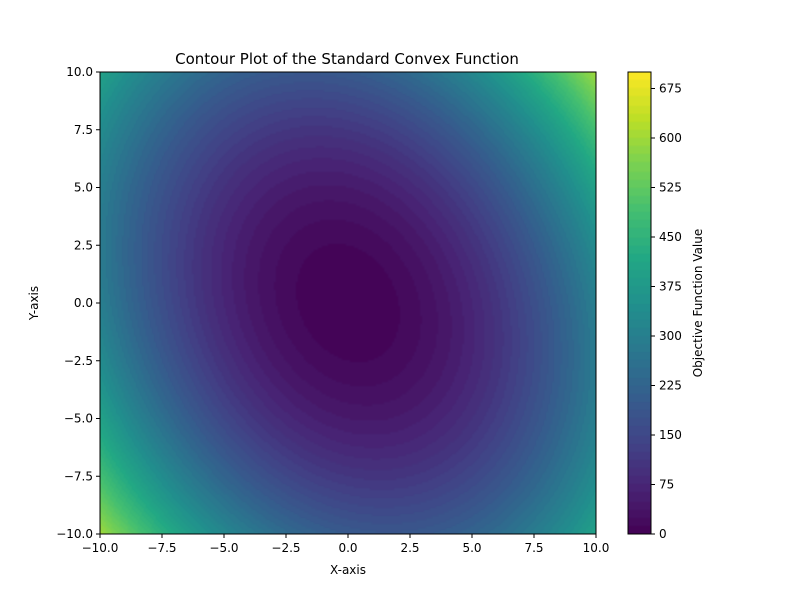 The image size is (800, 600). I want to click on y-tick-label: −2.5, so click(78, 361).